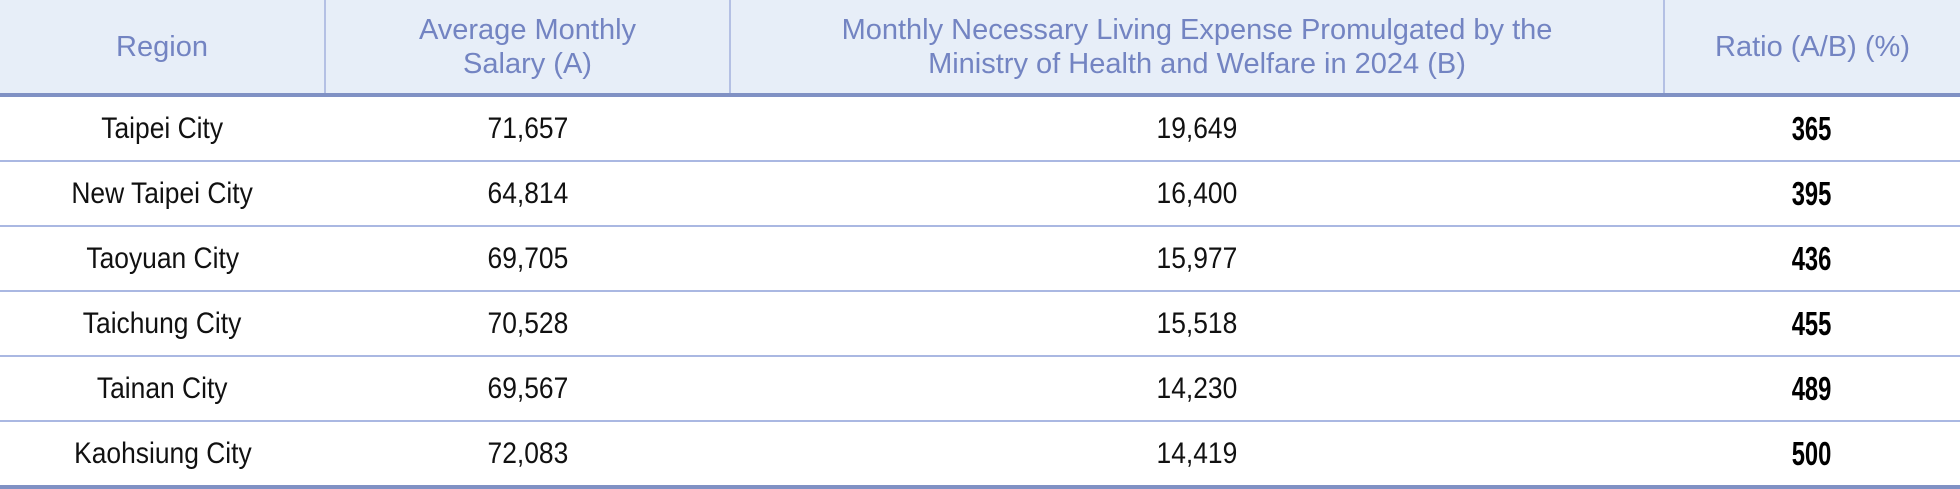  Describe the element at coordinates (527, 324) in the screenshot. I see `salary-cell: 70,528` at that location.